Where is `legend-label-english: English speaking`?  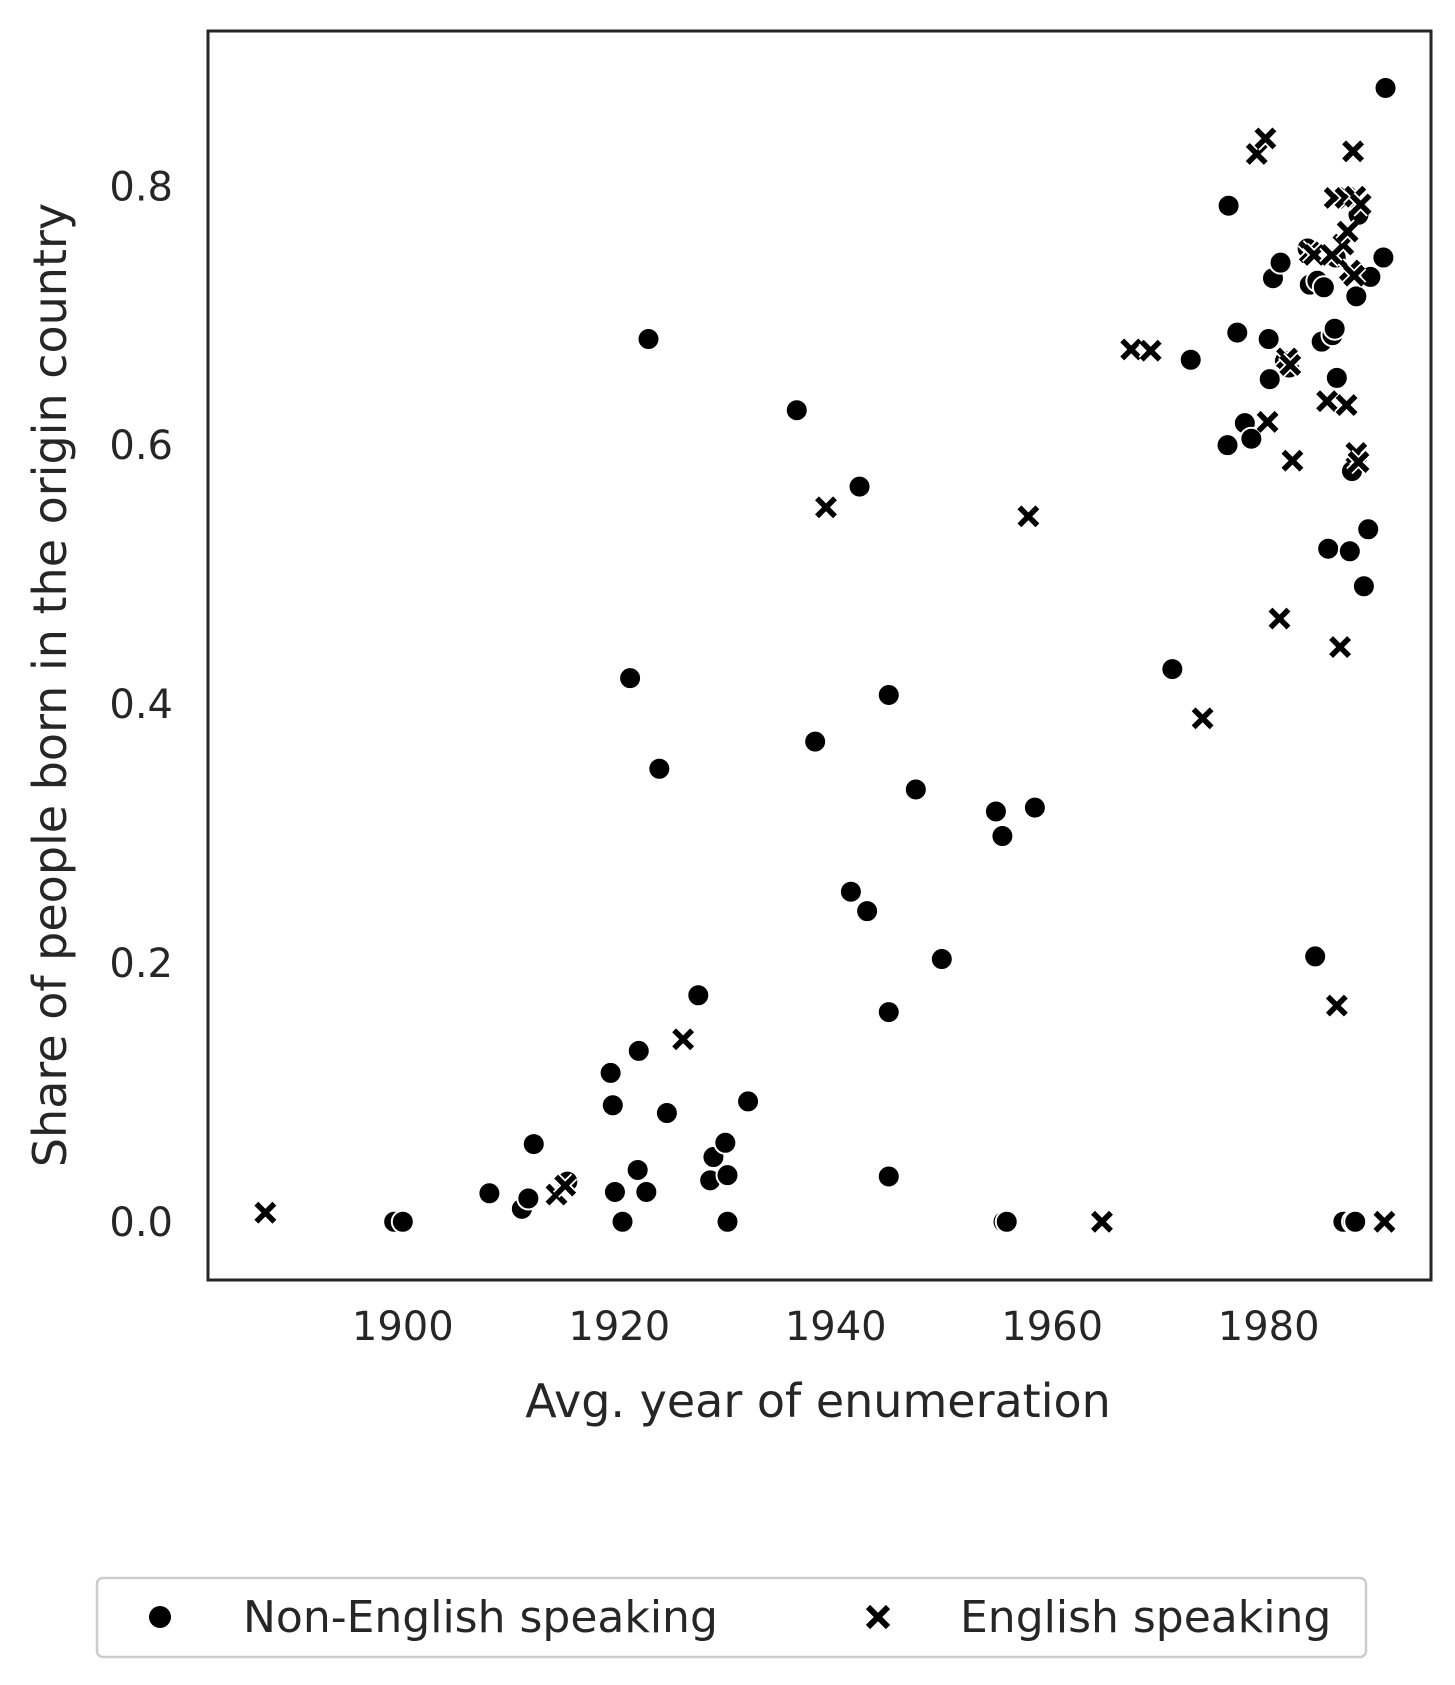 legend-label-english: English speaking is located at coordinates (1145, 1617).